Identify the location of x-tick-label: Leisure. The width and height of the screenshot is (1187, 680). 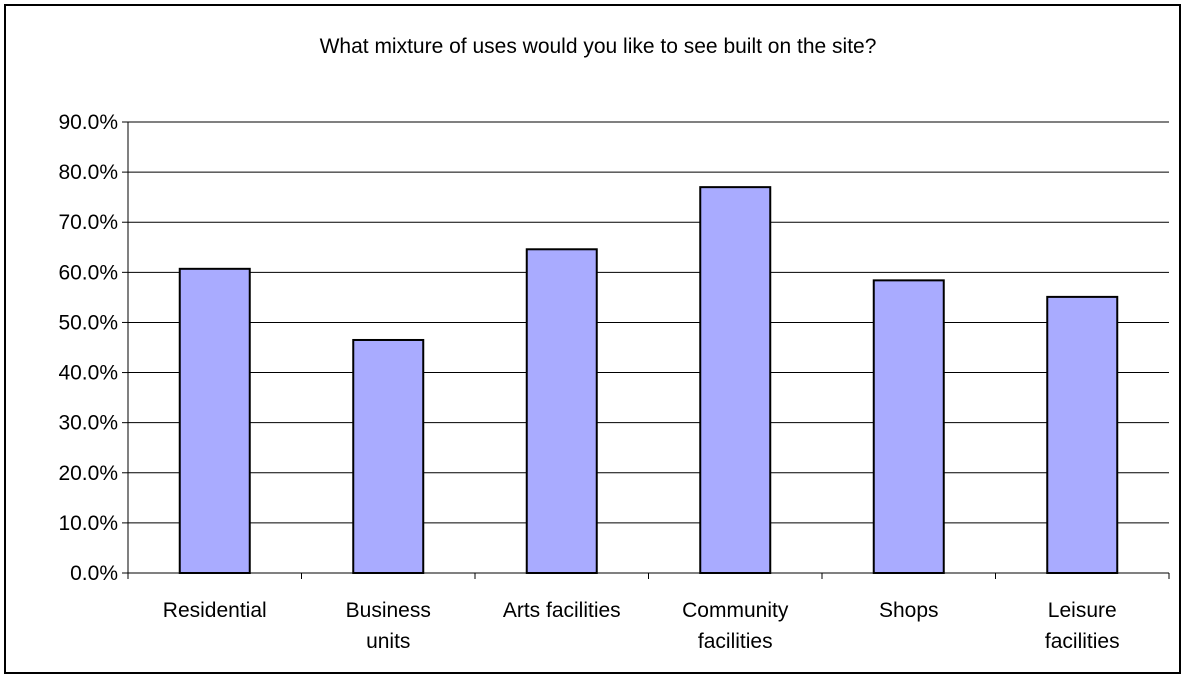
(1082, 610).